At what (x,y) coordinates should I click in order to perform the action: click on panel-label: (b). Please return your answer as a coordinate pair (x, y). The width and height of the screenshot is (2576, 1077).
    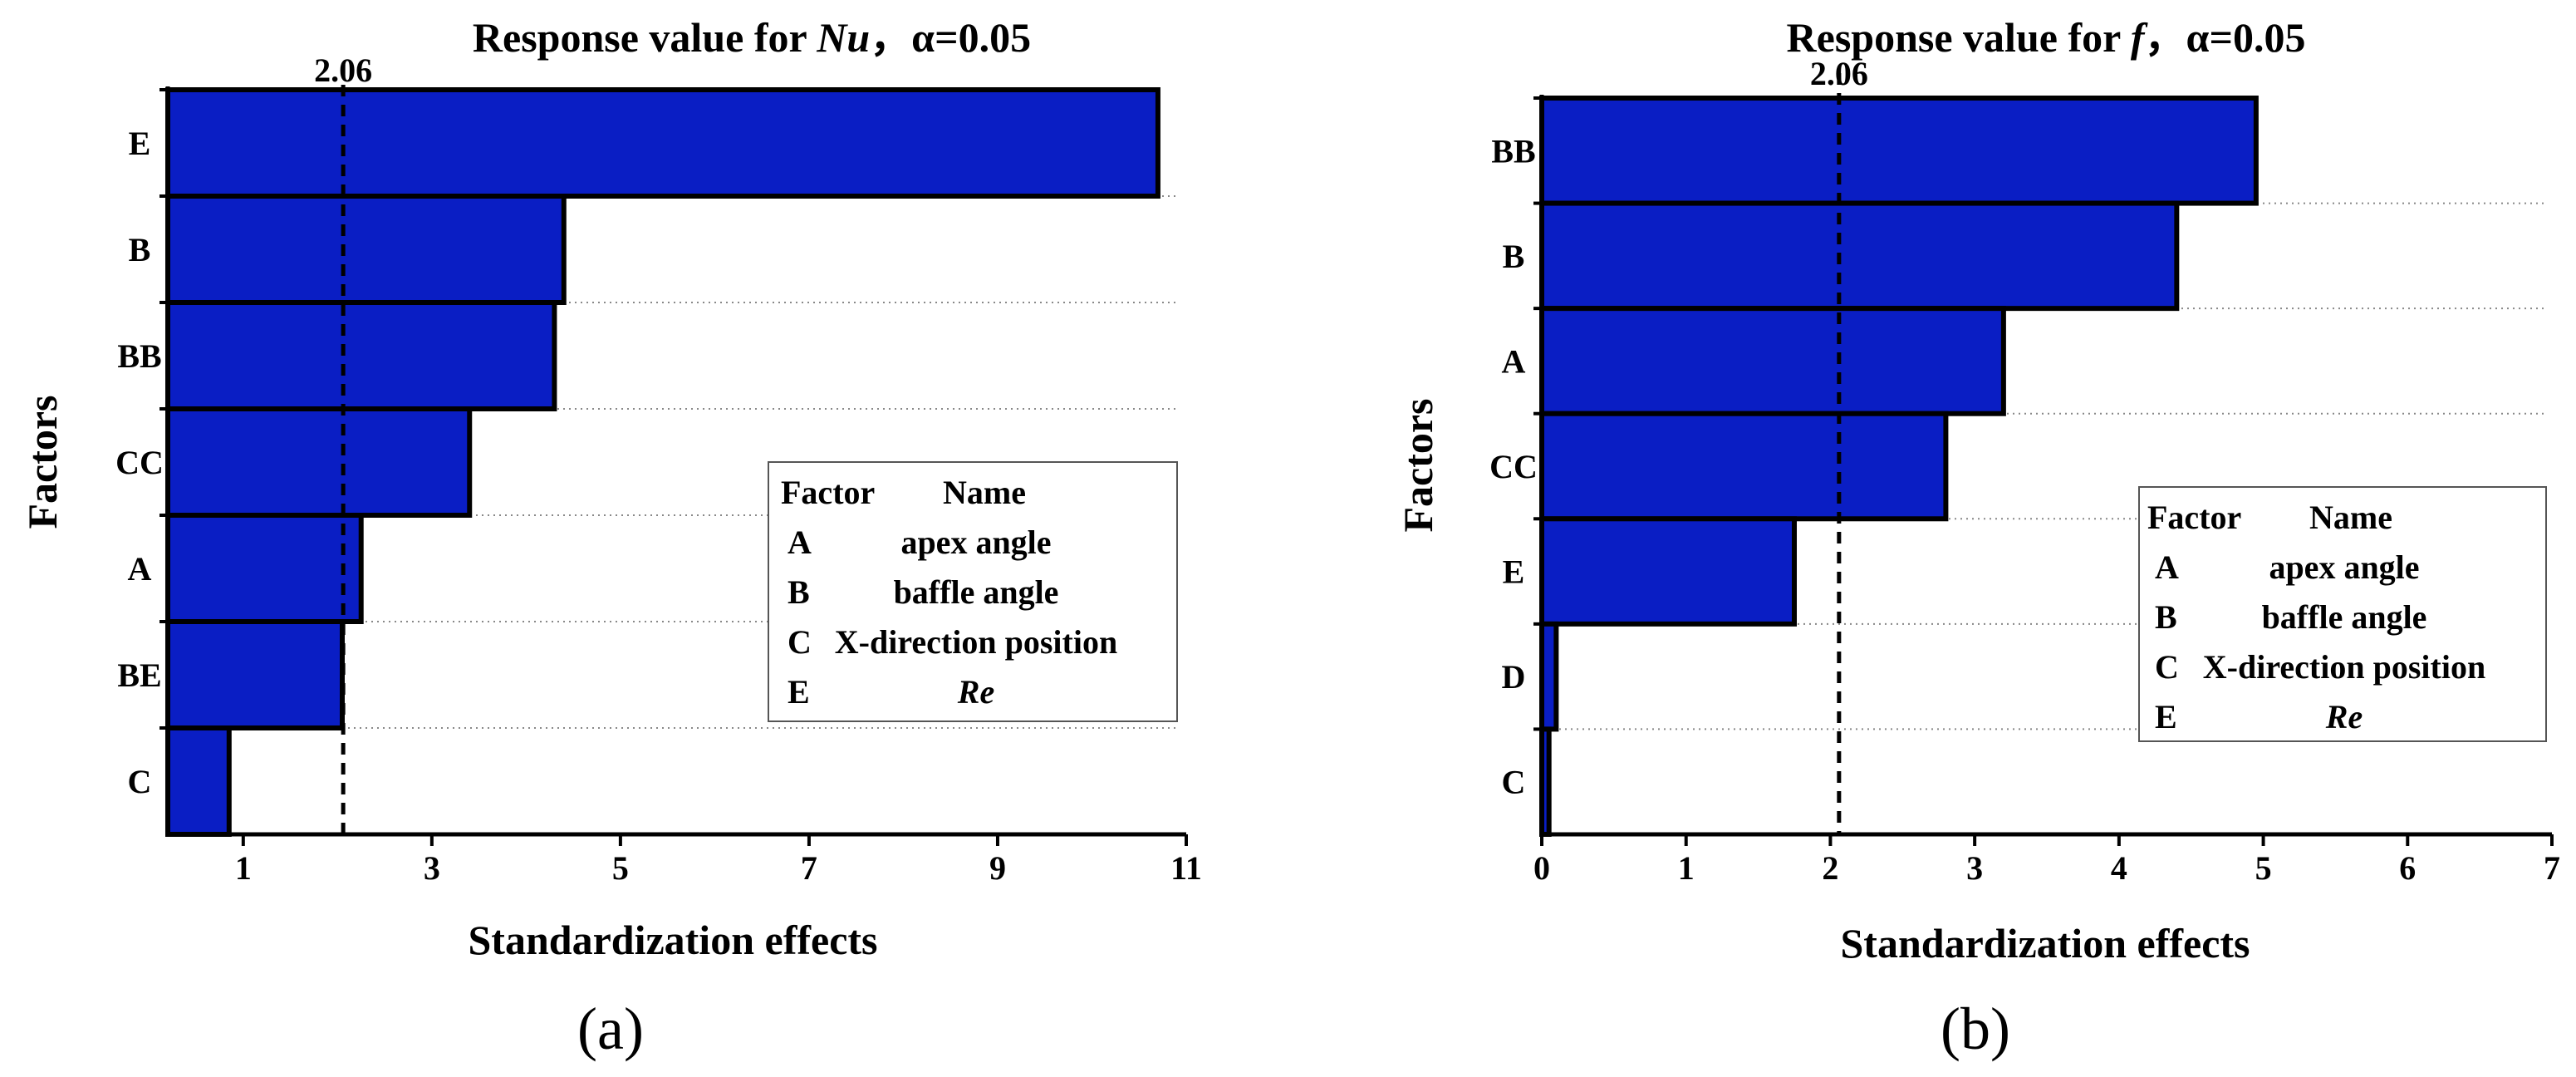
    Looking at the image, I should click on (1975, 1029).